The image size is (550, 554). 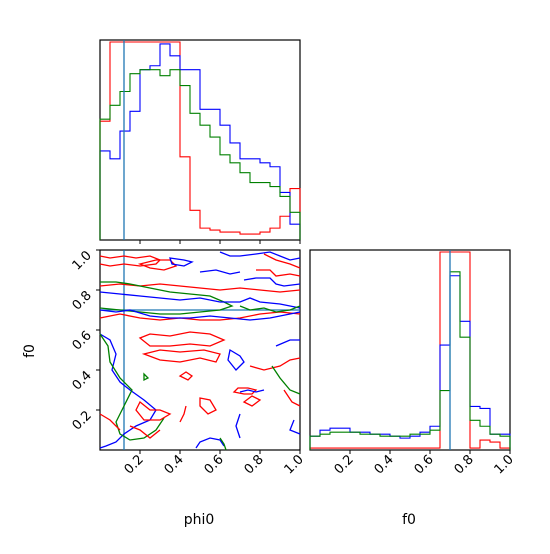 What do you see at coordinates (236, 359) in the screenshot?
I see `contour-blue-mid-right` at bounding box center [236, 359].